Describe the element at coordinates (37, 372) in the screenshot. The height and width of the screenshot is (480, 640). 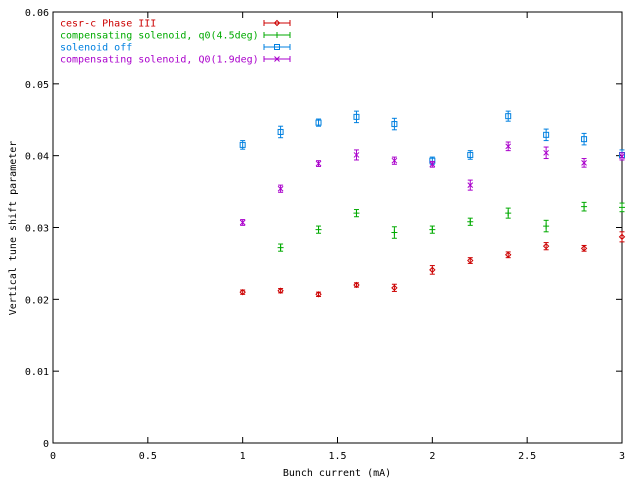
I see `y-tick-label: 0.01` at that location.